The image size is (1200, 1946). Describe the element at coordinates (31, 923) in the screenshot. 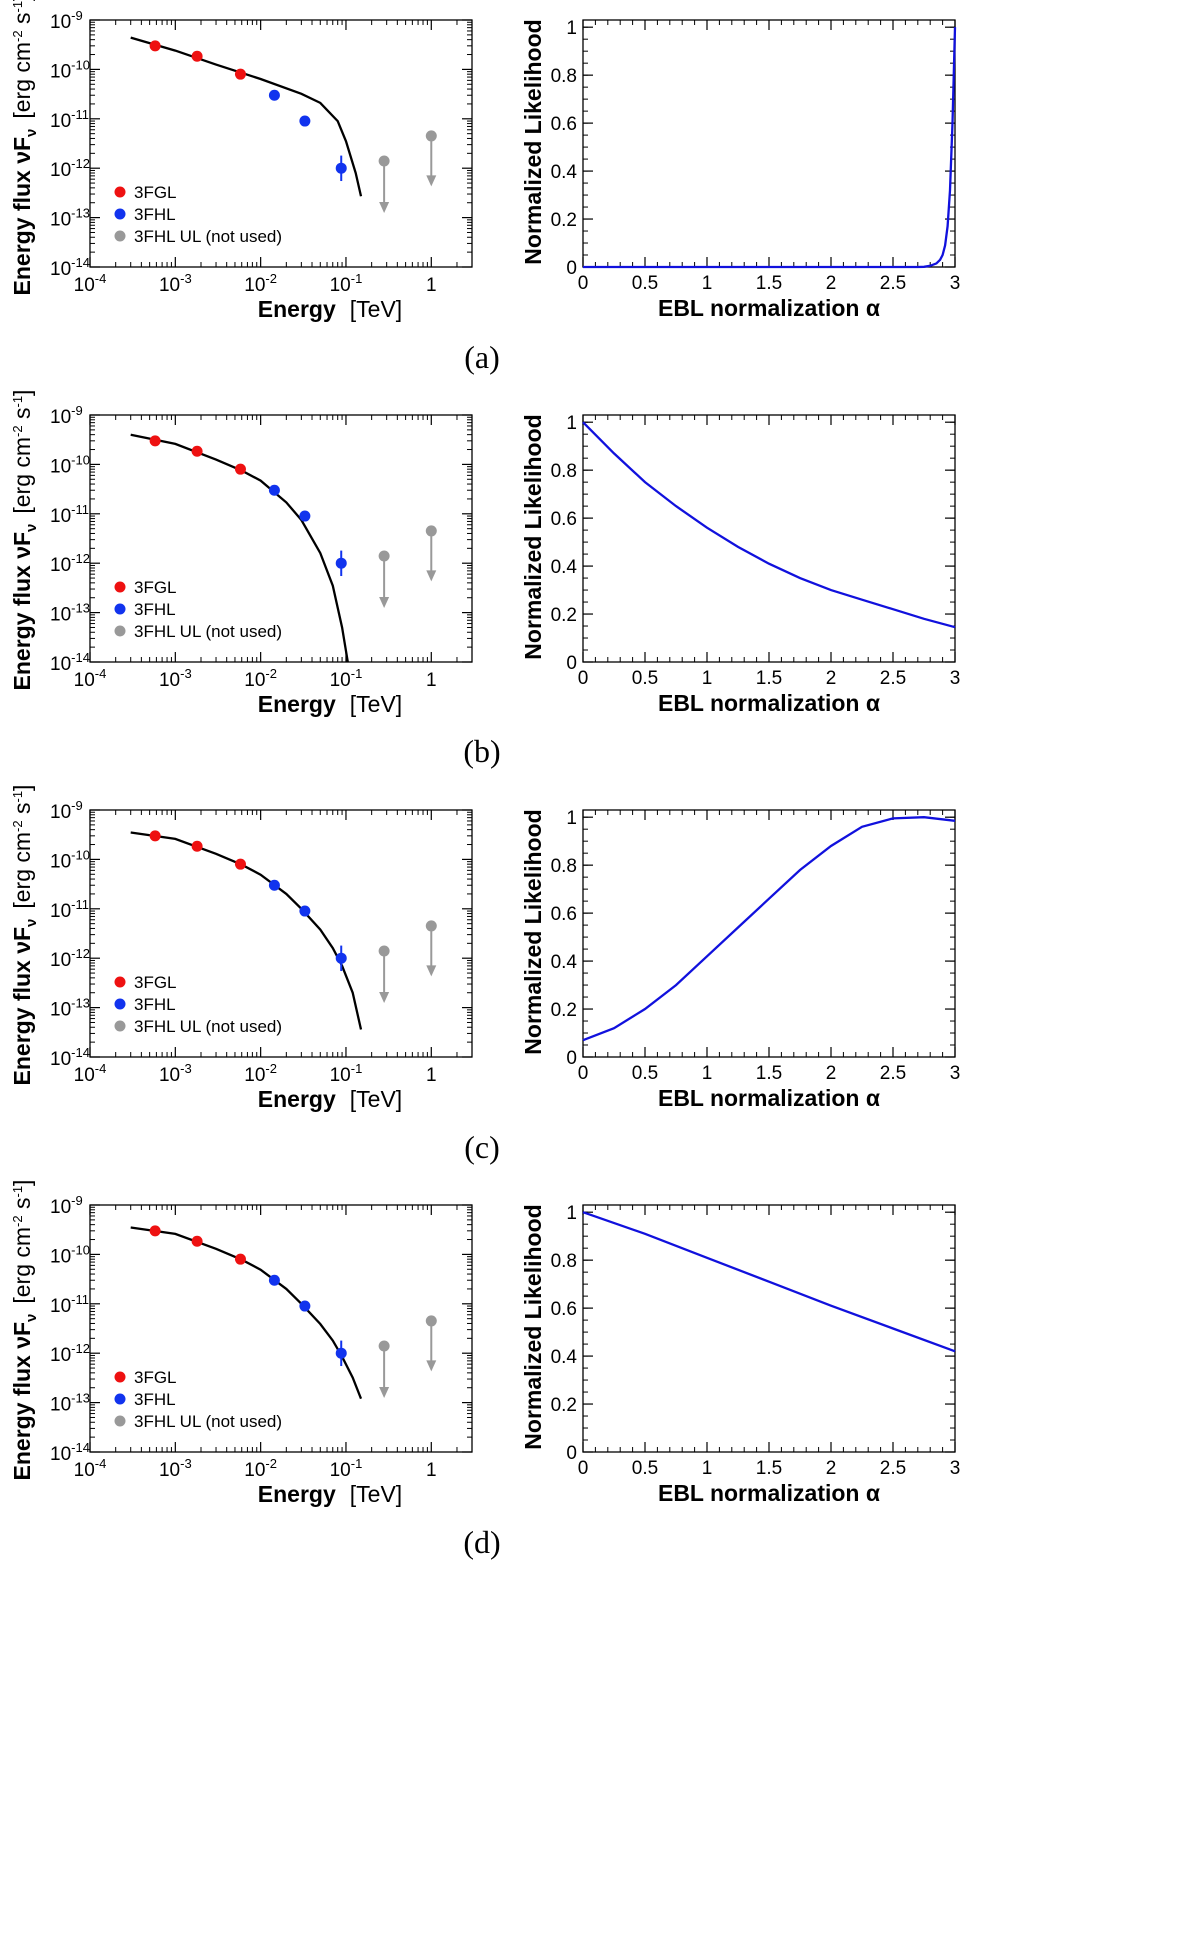

I see `y-axis-label-sub: ν` at that location.